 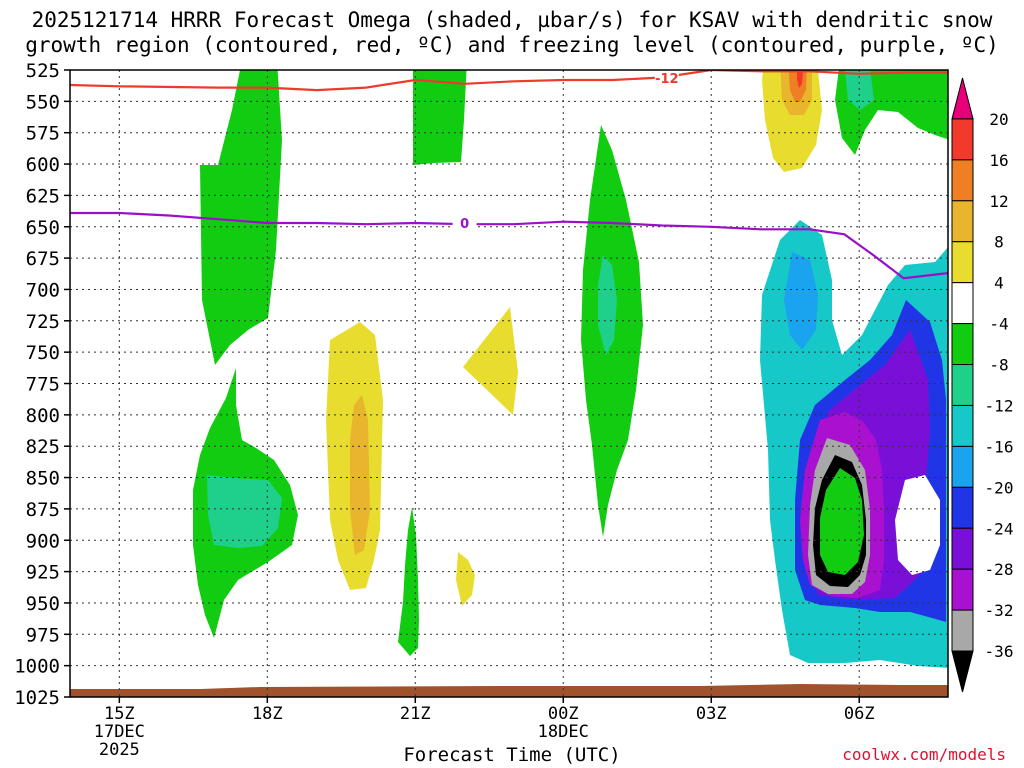 What do you see at coordinates (998, 160) in the screenshot?
I see `colorbar-level-label: 16` at bounding box center [998, 160].